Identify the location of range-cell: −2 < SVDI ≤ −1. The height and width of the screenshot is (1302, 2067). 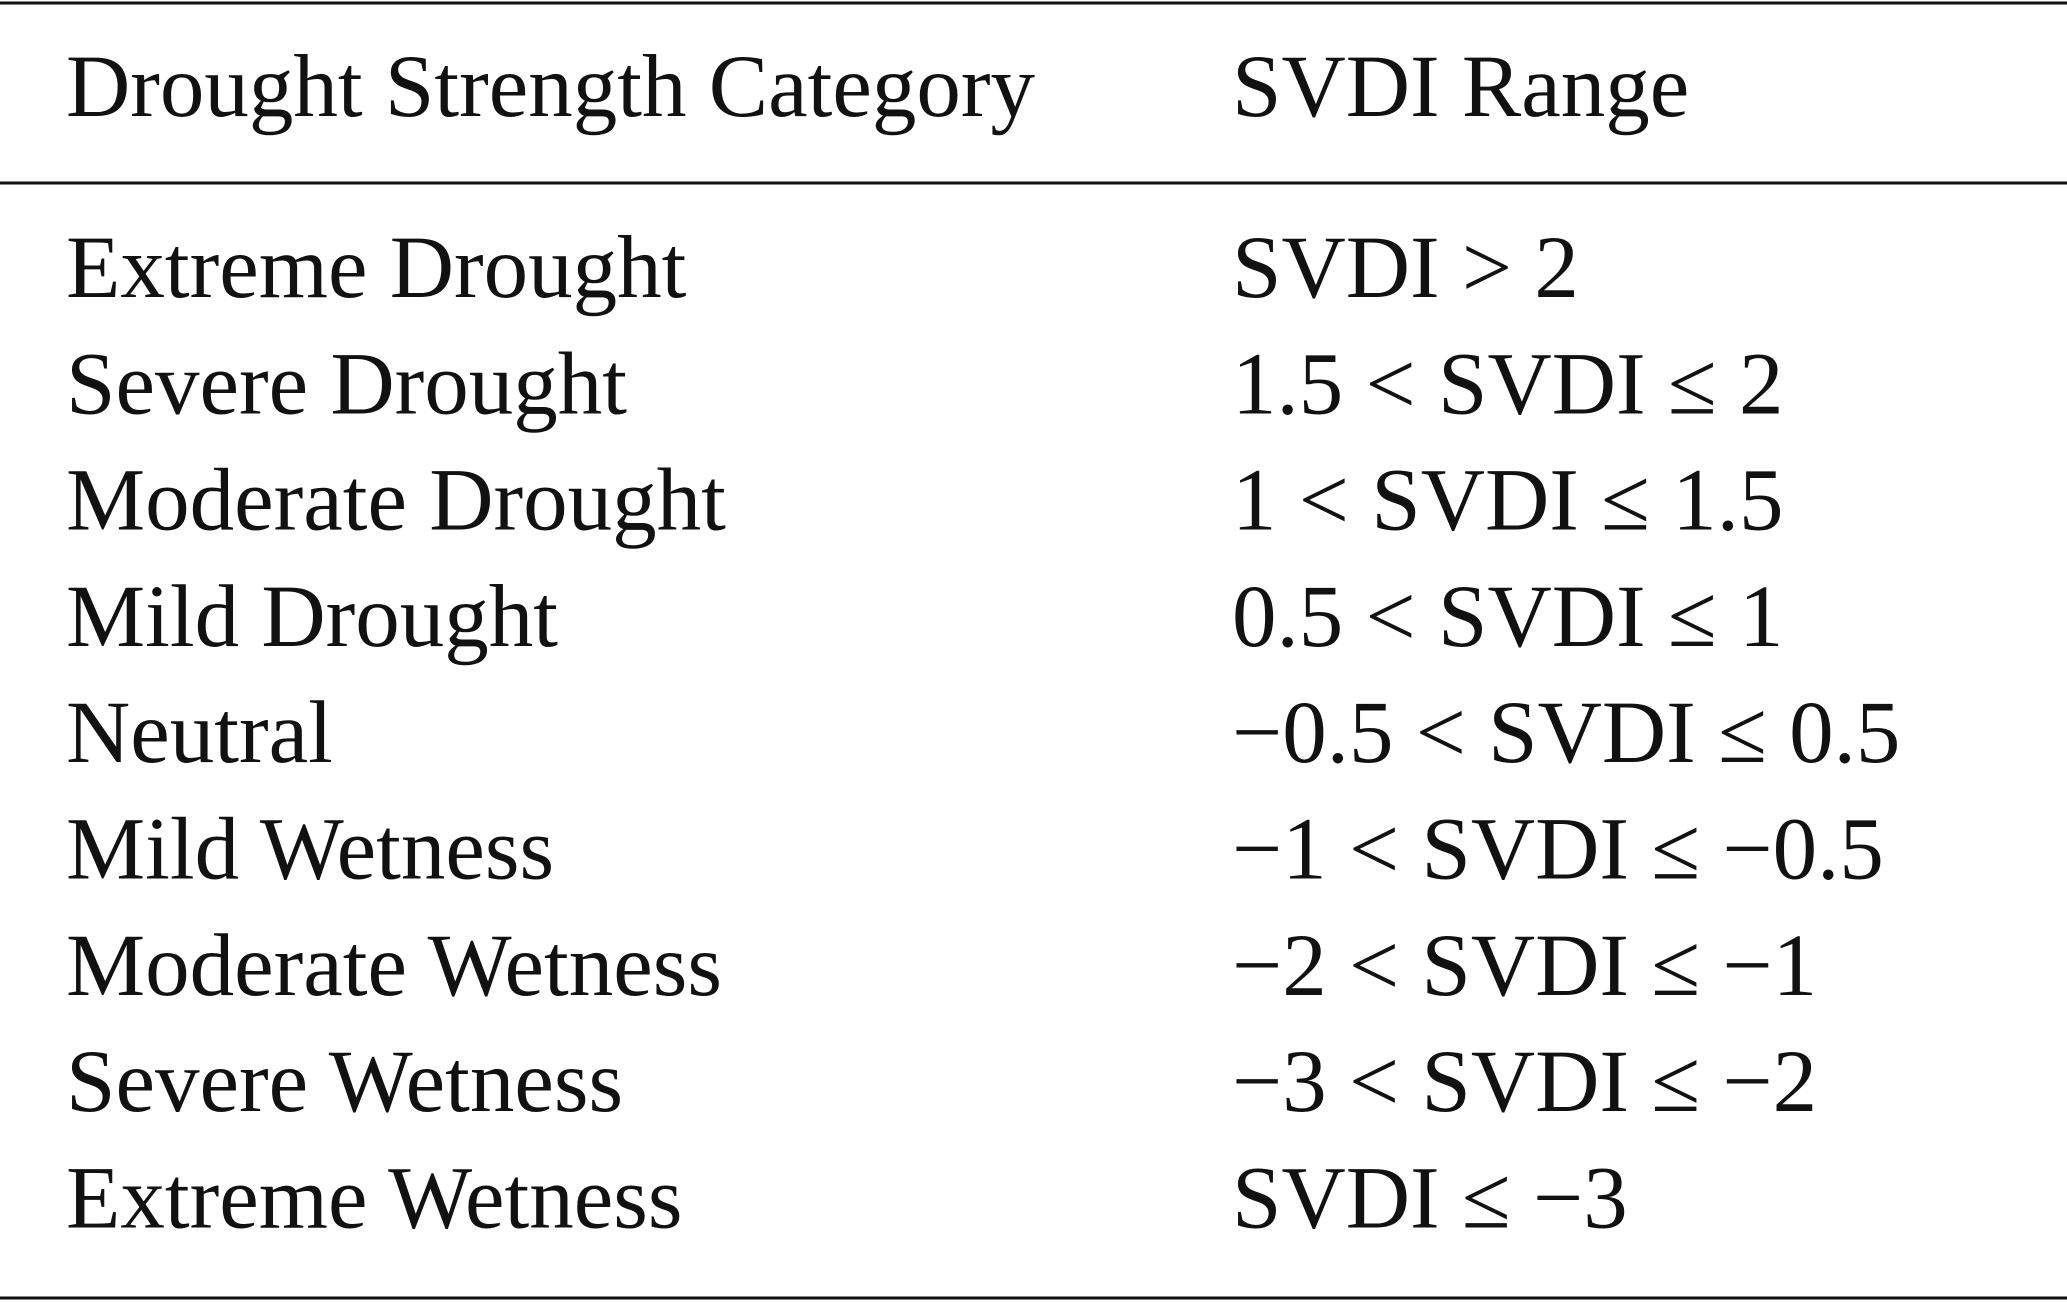
(1524, 966).